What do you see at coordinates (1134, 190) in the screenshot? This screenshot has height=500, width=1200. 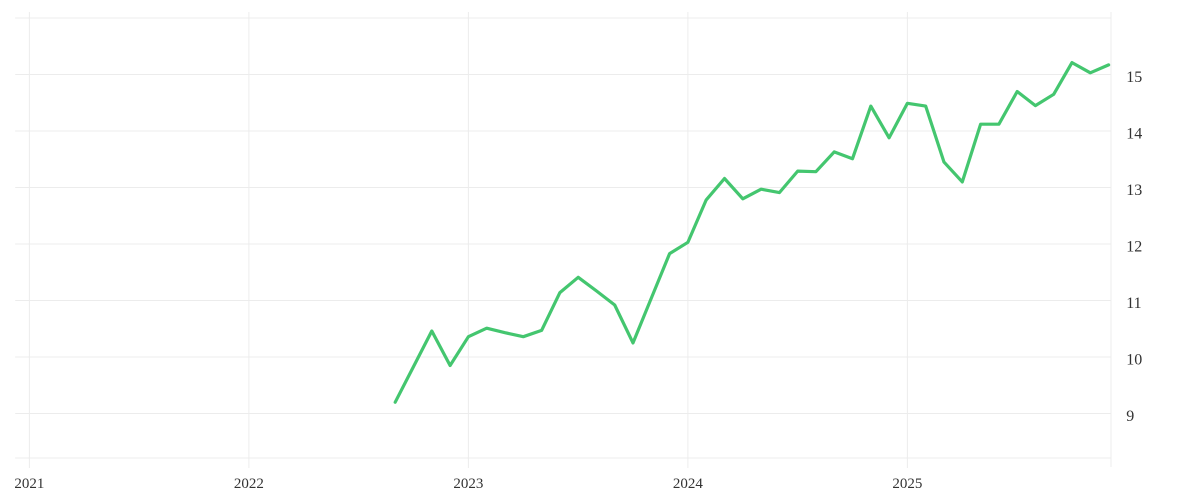 I see `svg-text: 13` at bounding box center [1134, 190].